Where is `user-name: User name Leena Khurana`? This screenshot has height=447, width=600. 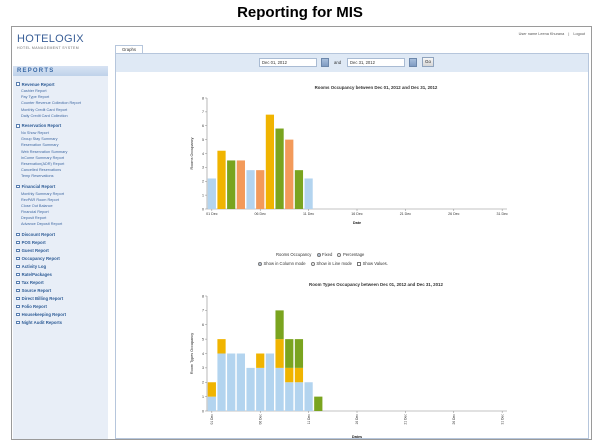 user-name: User name Leena Khurana is located at coordinates (541, 34).